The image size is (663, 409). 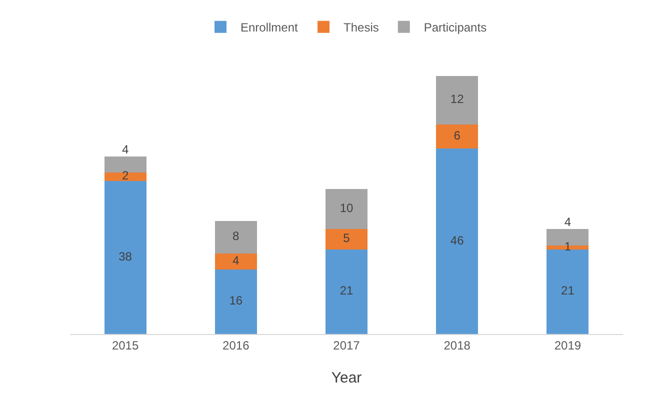 I want to click on x-tick-label: 2019, so click(x=568, y=345).